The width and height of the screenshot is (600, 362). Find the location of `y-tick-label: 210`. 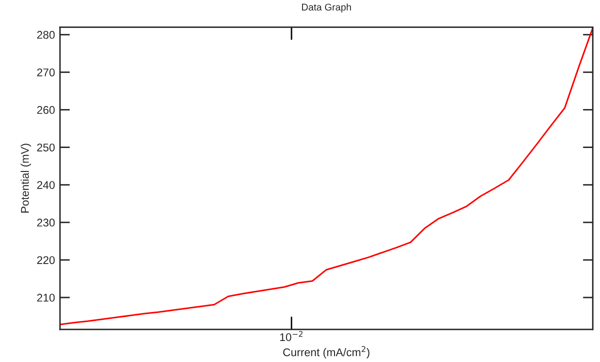

y-tick-label: 210 is located at coordinates (46, 298).